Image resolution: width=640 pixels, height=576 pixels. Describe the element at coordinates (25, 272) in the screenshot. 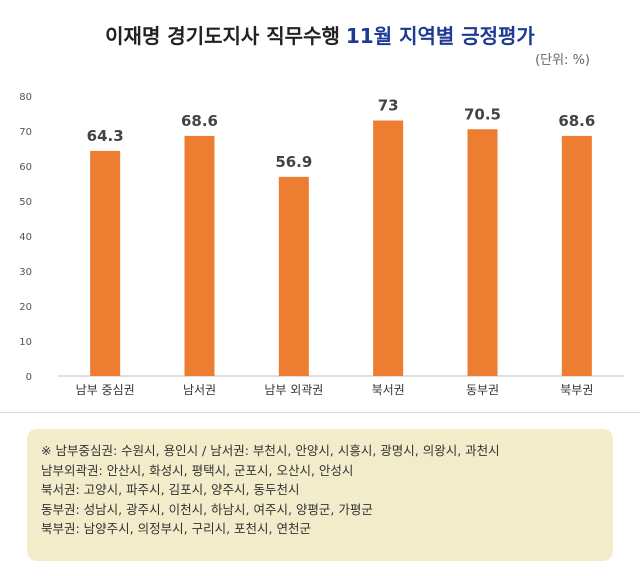

I see `y-tick-label: 30` at that location.